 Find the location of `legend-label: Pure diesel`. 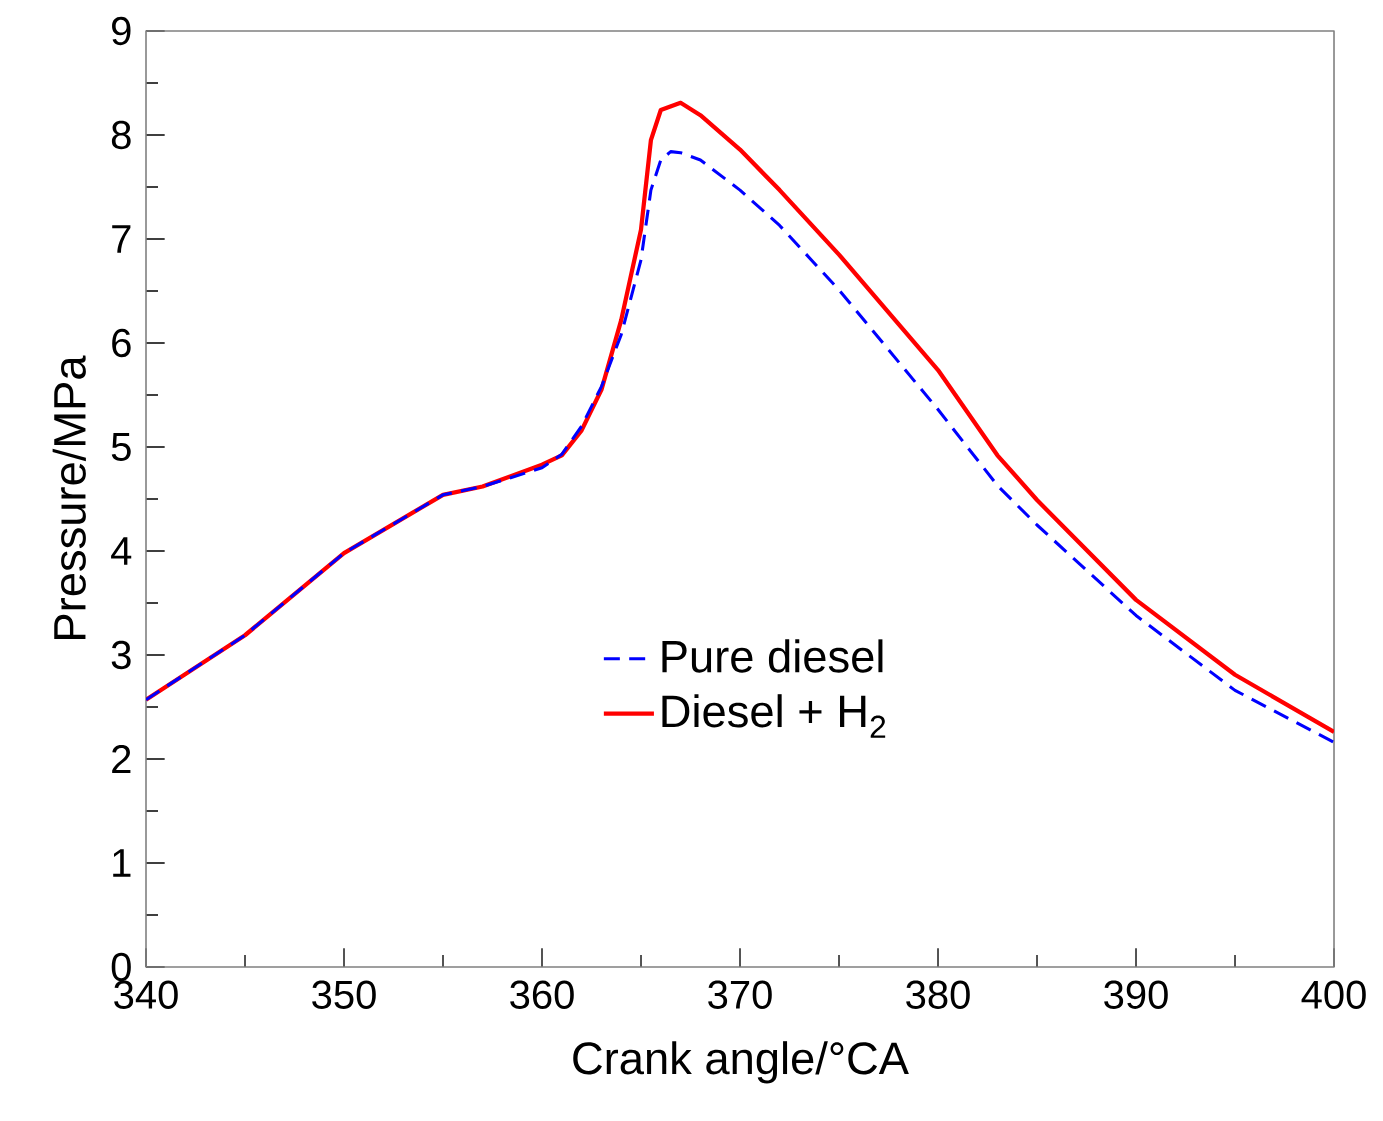

legend-label: Pure diesel is located at coordinates (772, 656).